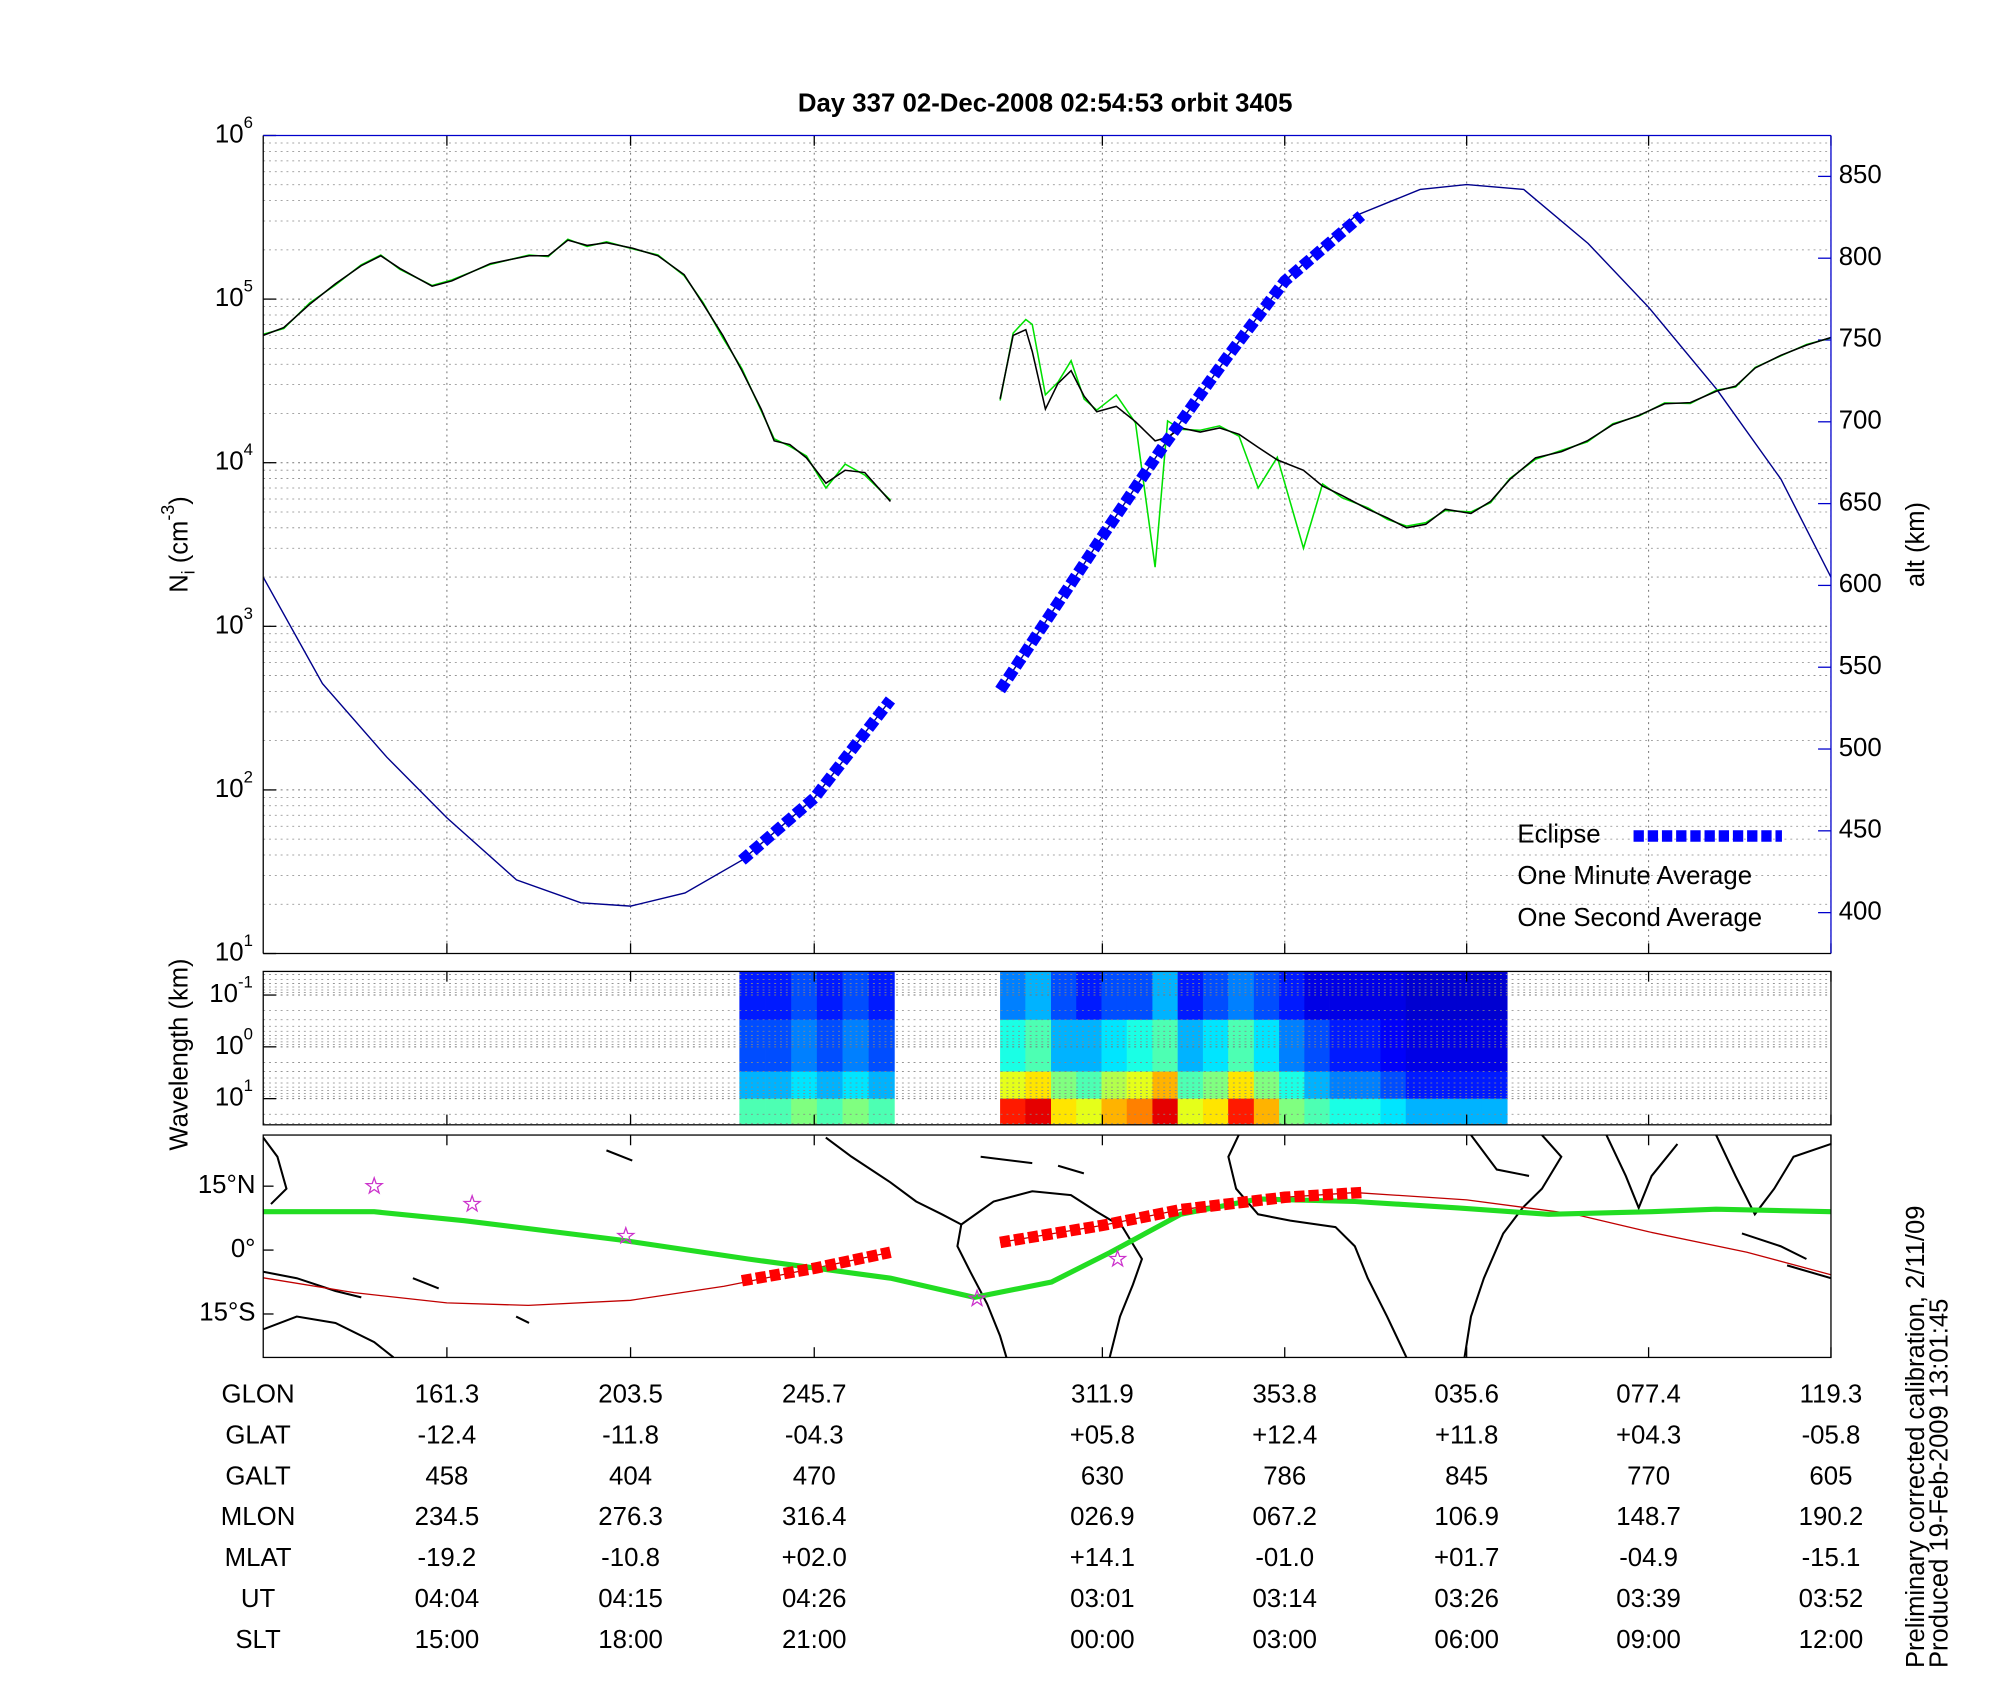  I want to click on tick-exponent: -1, so click(245, 982).